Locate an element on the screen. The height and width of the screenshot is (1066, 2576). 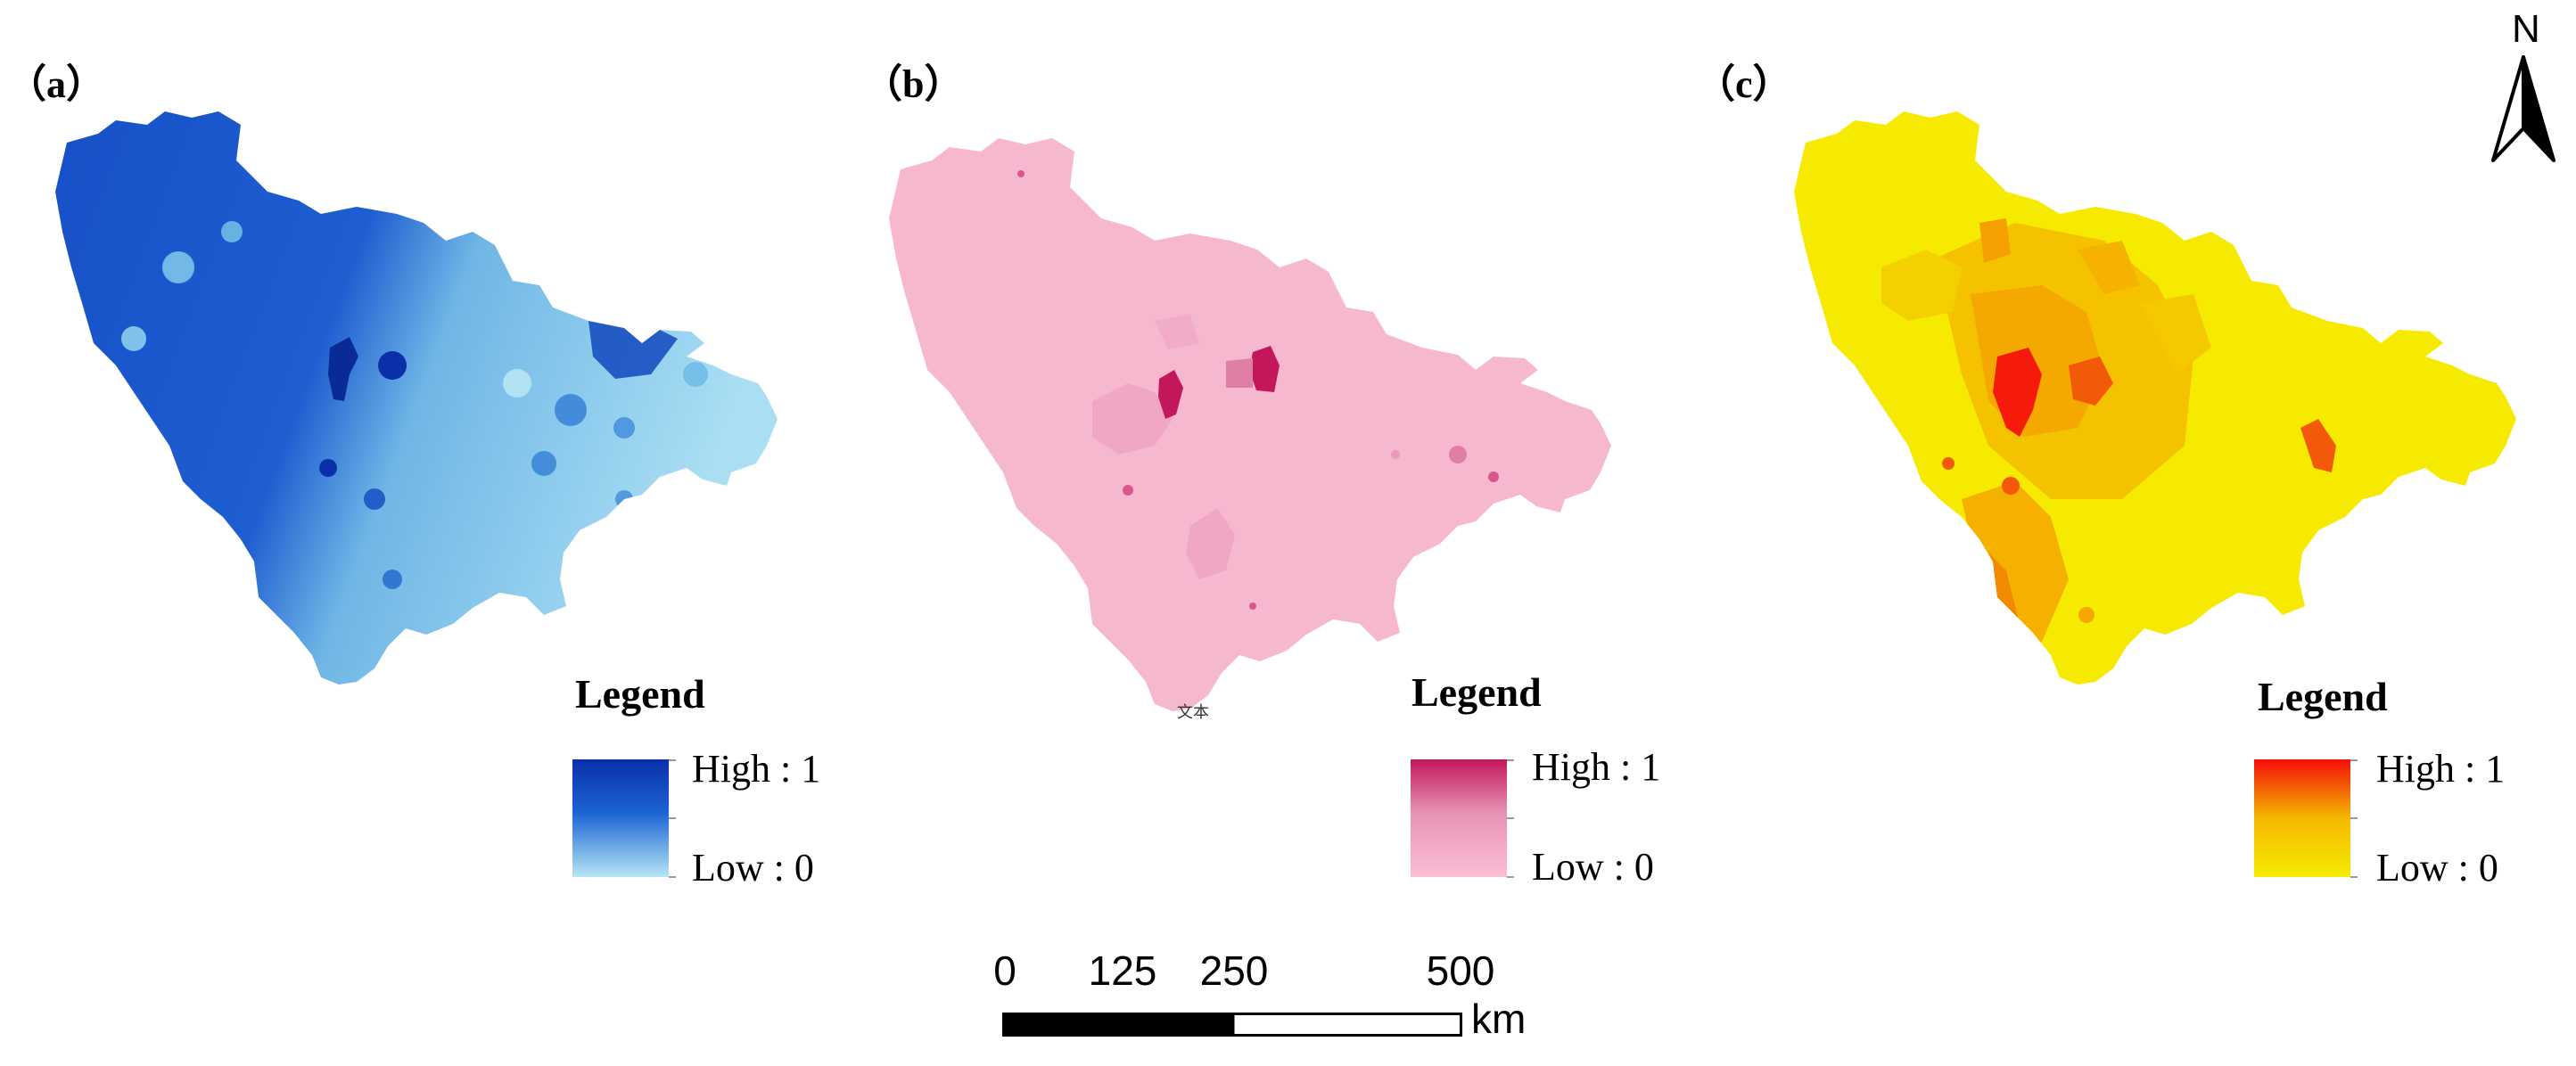
legend-title-a: Legend is located at coordinates (640, 694).